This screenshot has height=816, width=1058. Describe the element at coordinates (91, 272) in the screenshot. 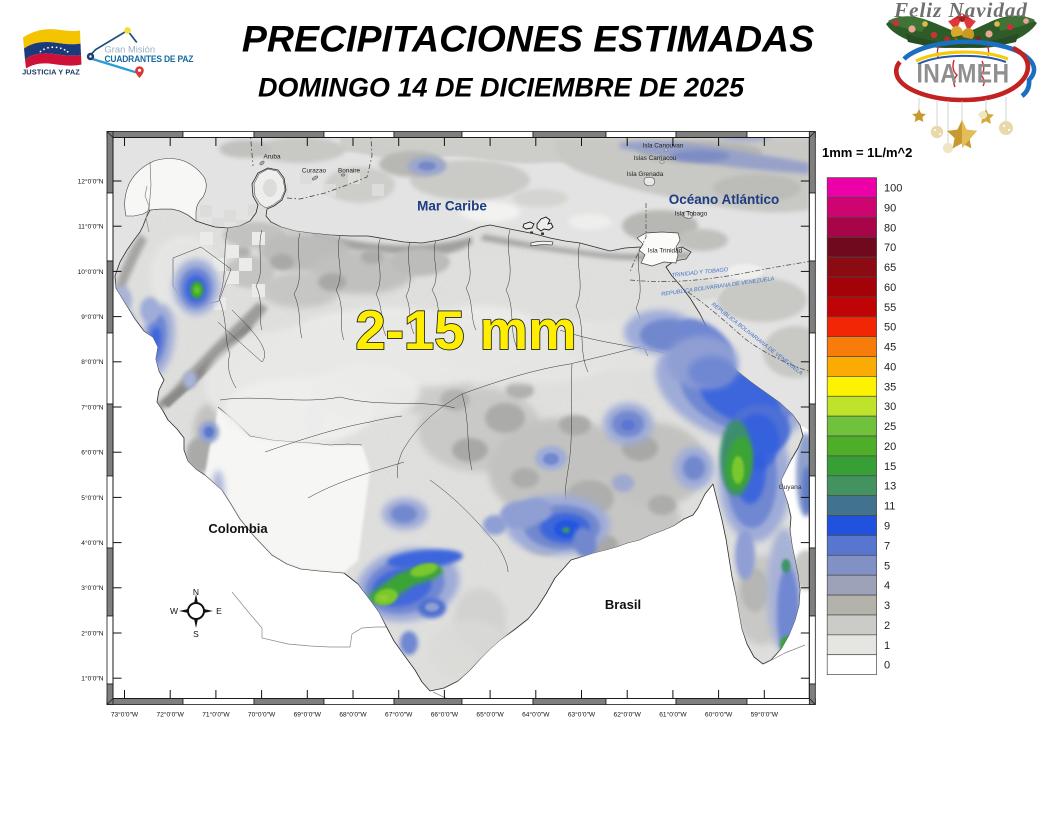

I see `svg-text: 10°0’0″N` at that location.